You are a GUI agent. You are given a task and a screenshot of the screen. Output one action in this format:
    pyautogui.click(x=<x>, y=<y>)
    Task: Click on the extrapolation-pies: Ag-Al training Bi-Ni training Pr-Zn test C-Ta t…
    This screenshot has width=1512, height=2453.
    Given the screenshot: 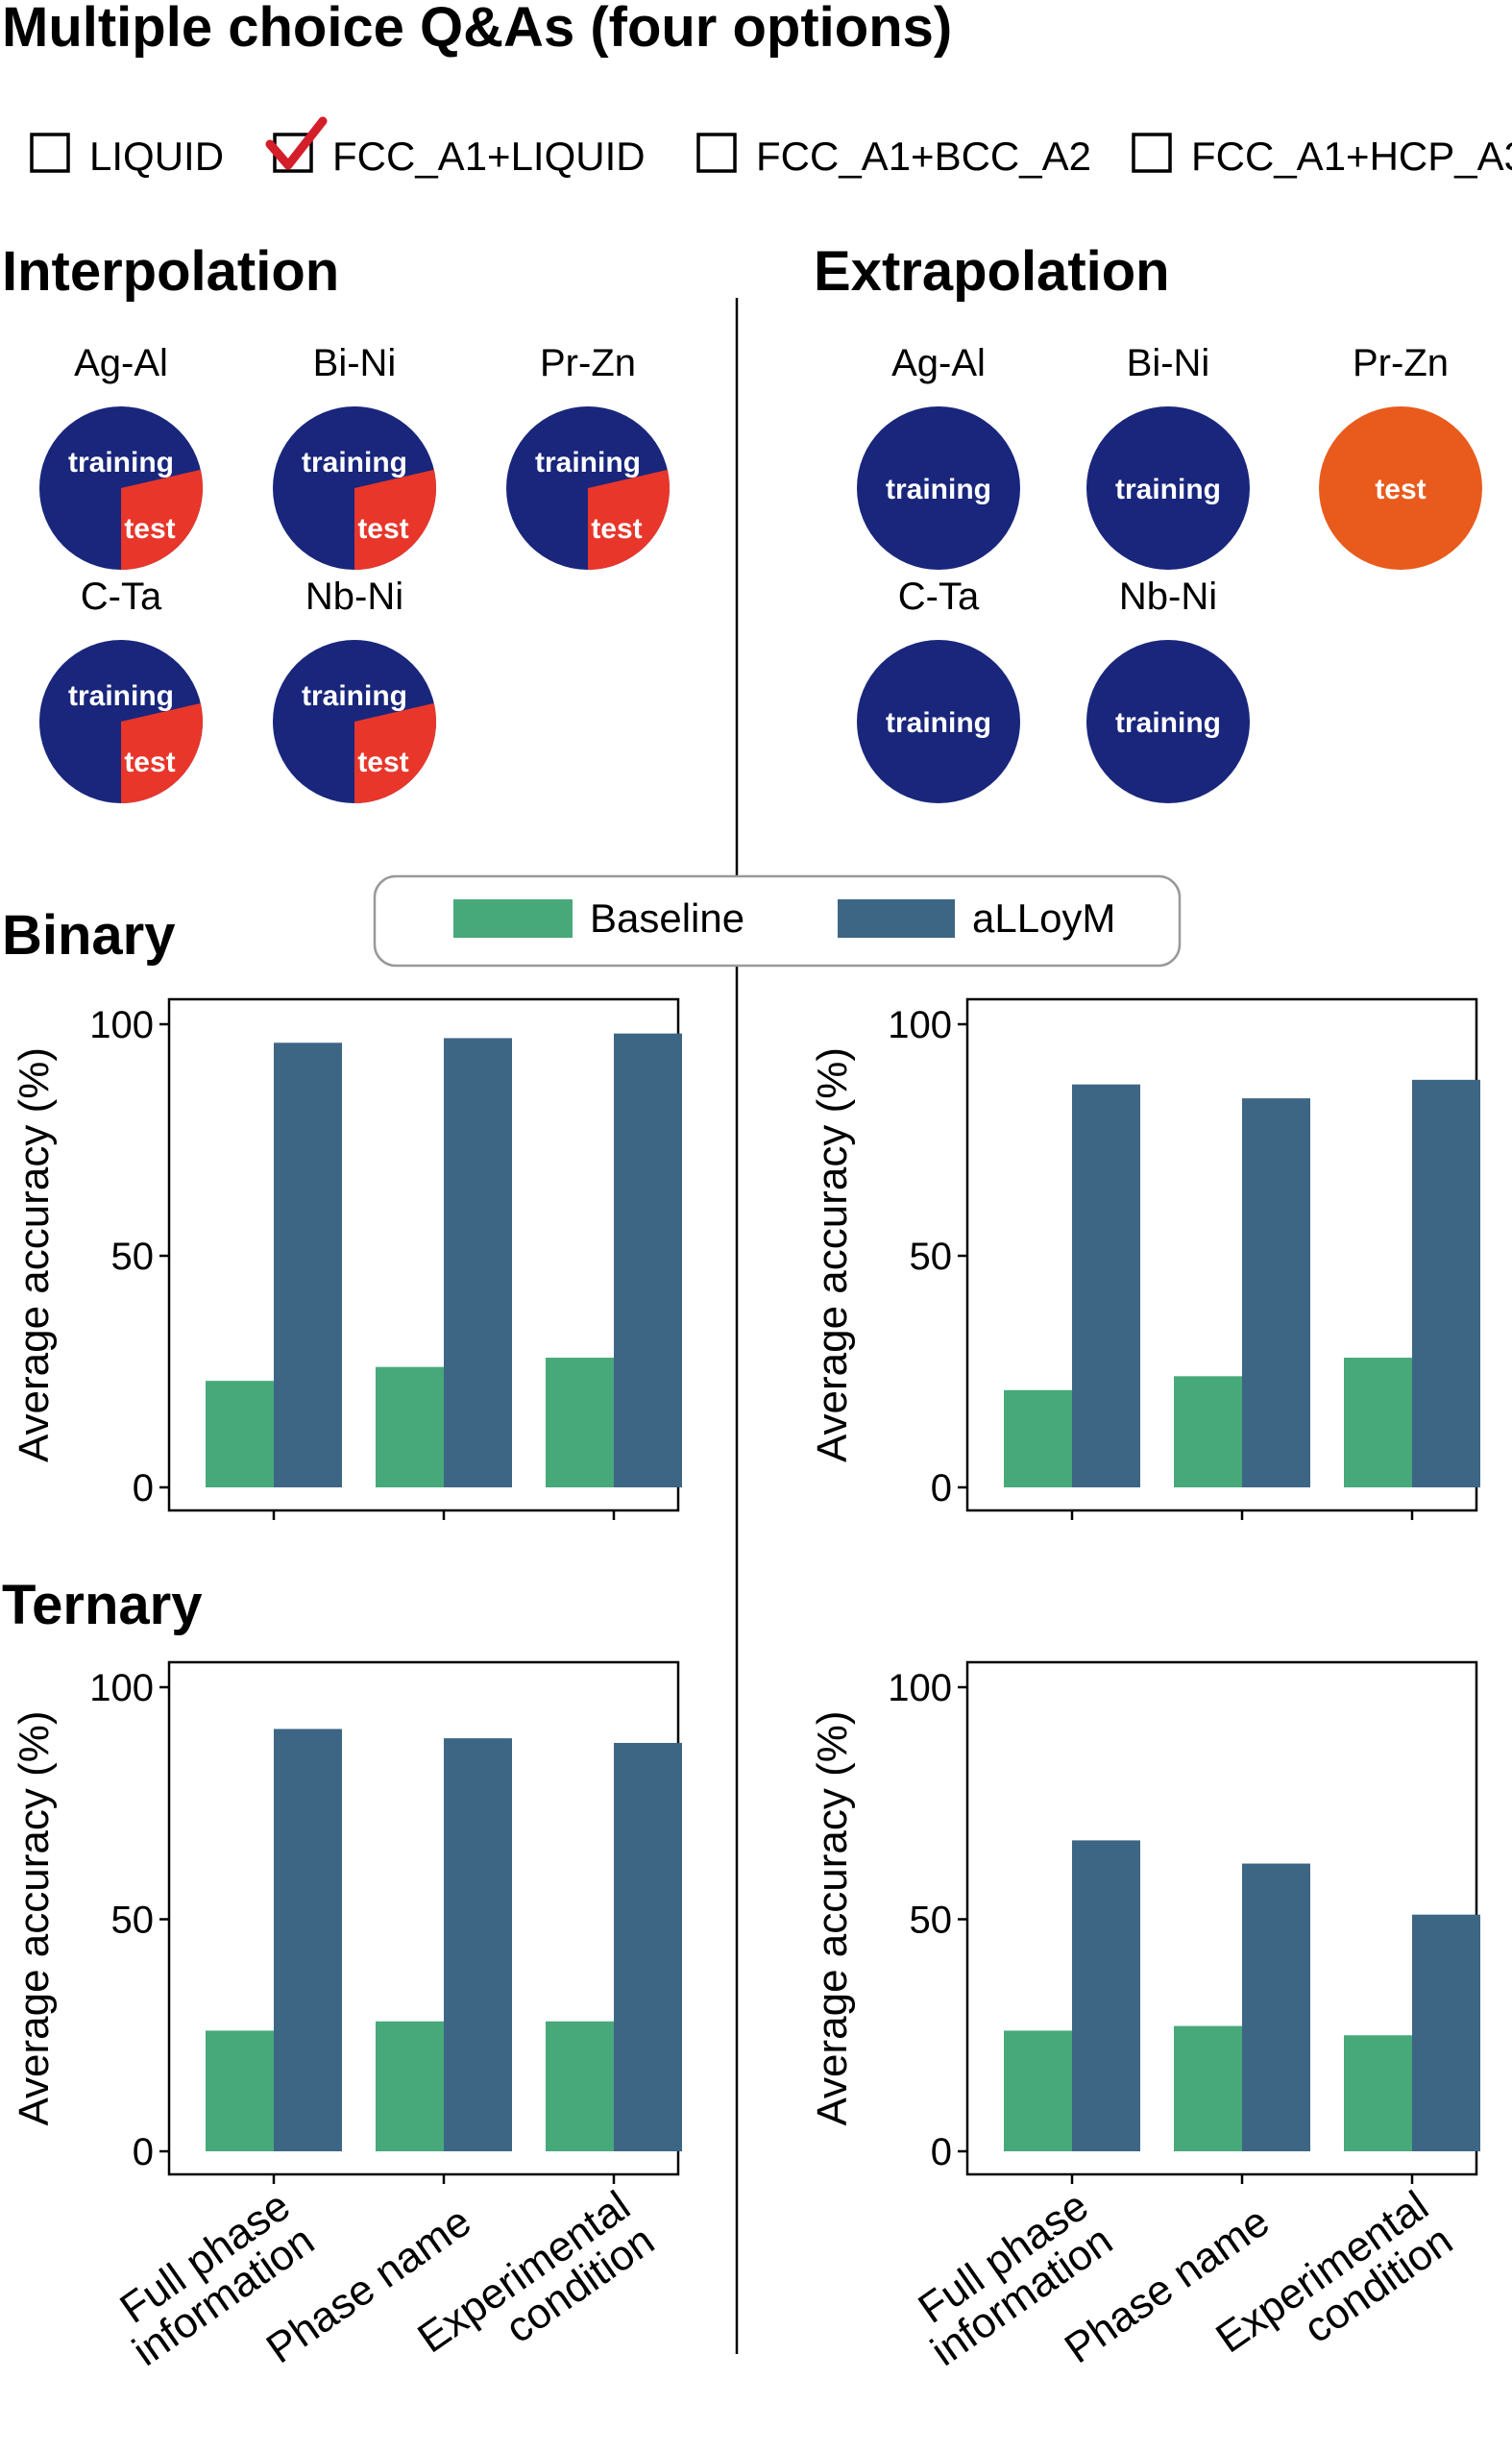 What is the action you would take?
    pyautogui.click(x=1169, y=573)
    